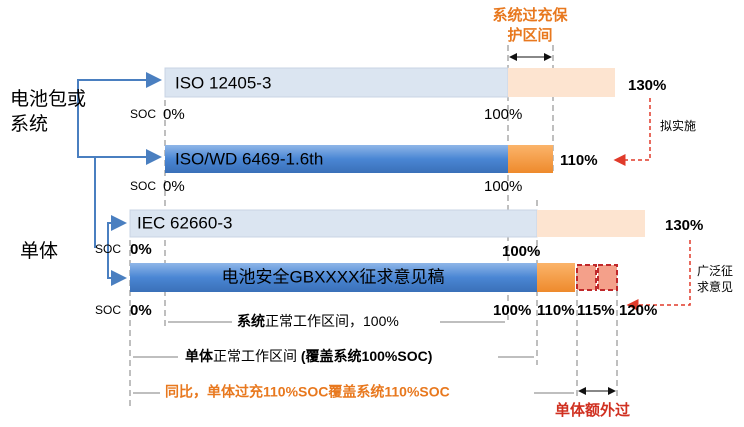 Image resolution: width=744 pixels, height=427 pixels. What do you see at coordinates (199, 356) in the screenshot?
I see `range-bold: 单体` at bounding box center [199, 356].